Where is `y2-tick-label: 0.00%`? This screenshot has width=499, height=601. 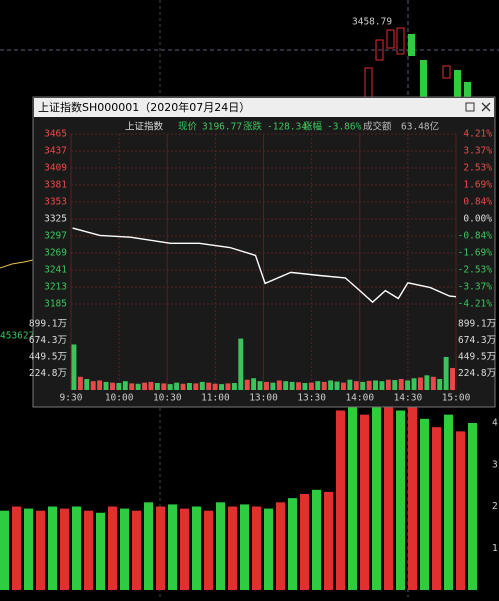 y2-tick-label: 0.00% is located at coordinates (477, 219).